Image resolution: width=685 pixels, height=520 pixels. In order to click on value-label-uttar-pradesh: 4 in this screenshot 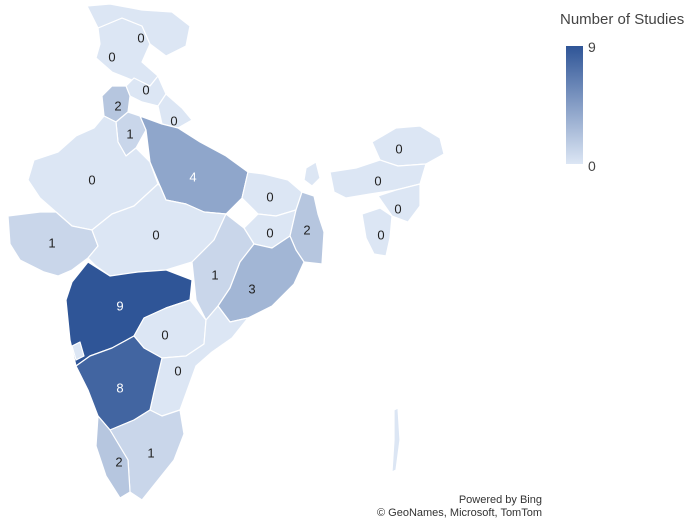, I will do `click(192, 176)`.